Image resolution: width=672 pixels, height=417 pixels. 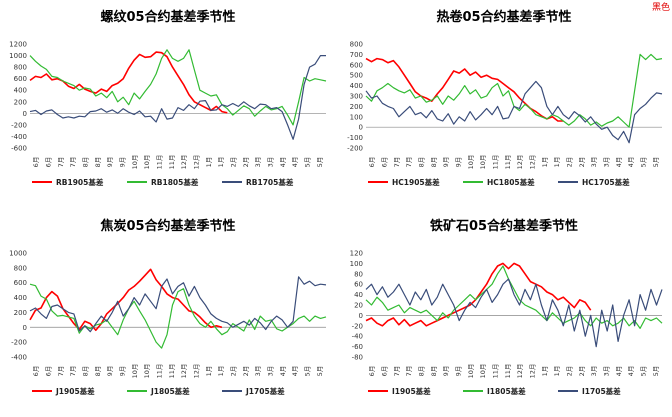 What do you see at coordinates (18, 56) in the screenshot?
I see `y-tick-label: 1000` at bounding box center [18, 56].